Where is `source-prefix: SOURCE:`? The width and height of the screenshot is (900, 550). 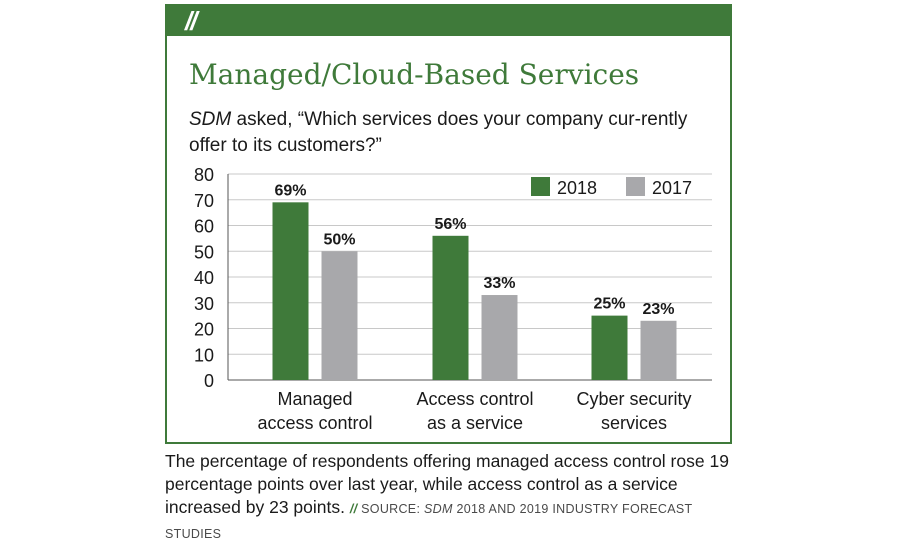 source-prefix: SOURCE: is located at coordinates (390, 509).